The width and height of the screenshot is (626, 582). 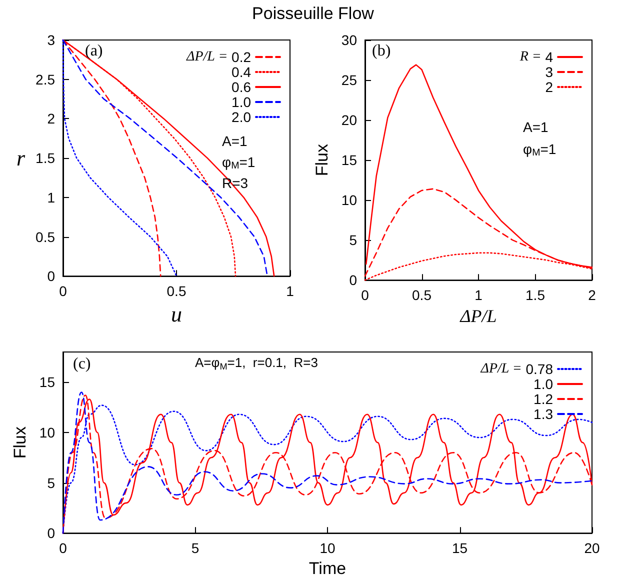 What do you see at coordinates (46, 158) in the screenshot?
I see `y-tick-label: 1.5` at bounding box center [46, 158].